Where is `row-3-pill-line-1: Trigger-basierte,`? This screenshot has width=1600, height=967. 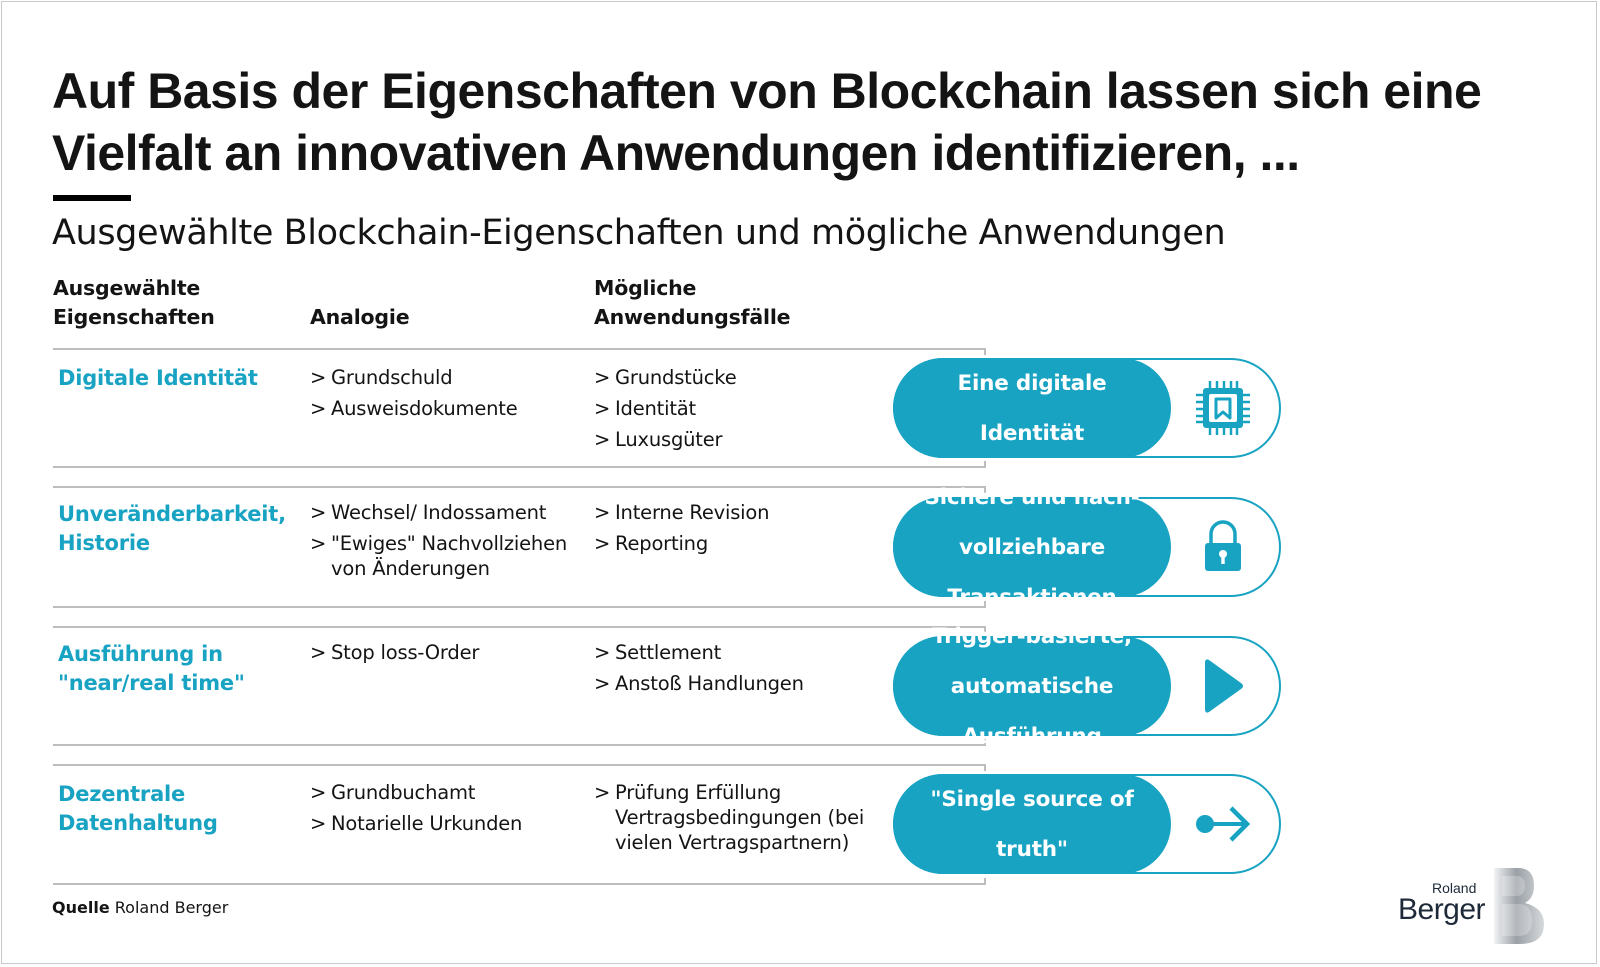
row-3-pill-line-1: Trigger-basierte, is located at coordinates (1032, 636).